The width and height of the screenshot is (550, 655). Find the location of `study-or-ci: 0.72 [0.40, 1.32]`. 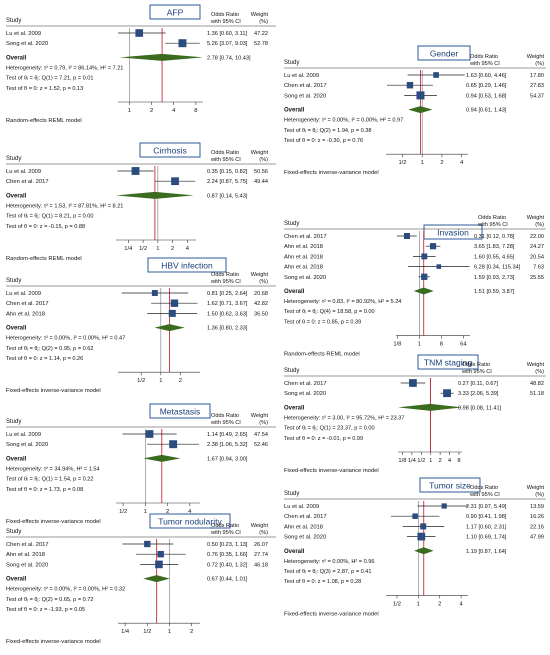

study-or-ci: 0.72 [0.40, 1.32] is located at coordinates (227, 565).